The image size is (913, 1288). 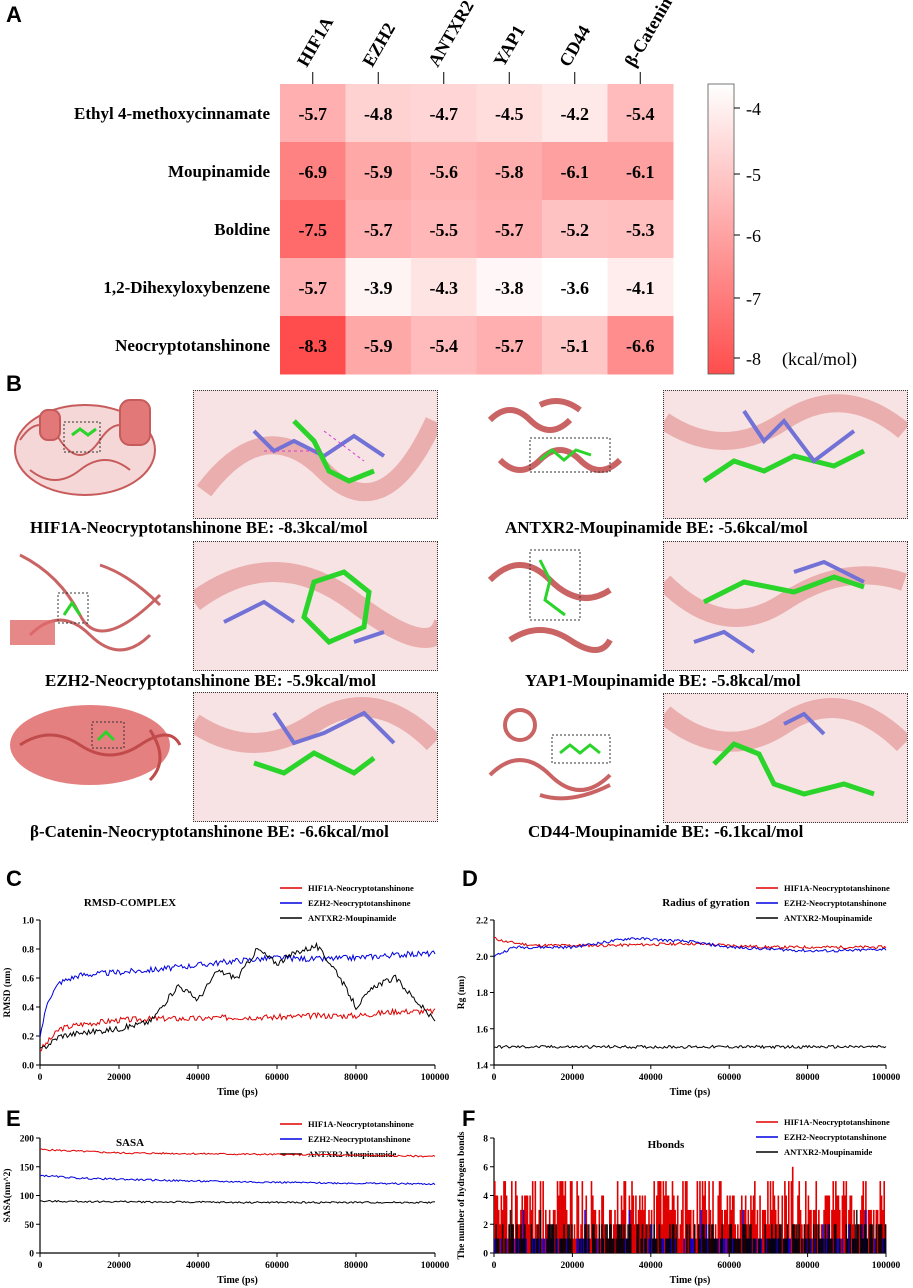 What do you see at coordinates (837, 1122) in the screenshot?
I see `legend-label: HIF1A-Neocryptotanshinone` at bounding box center [837, 1122].